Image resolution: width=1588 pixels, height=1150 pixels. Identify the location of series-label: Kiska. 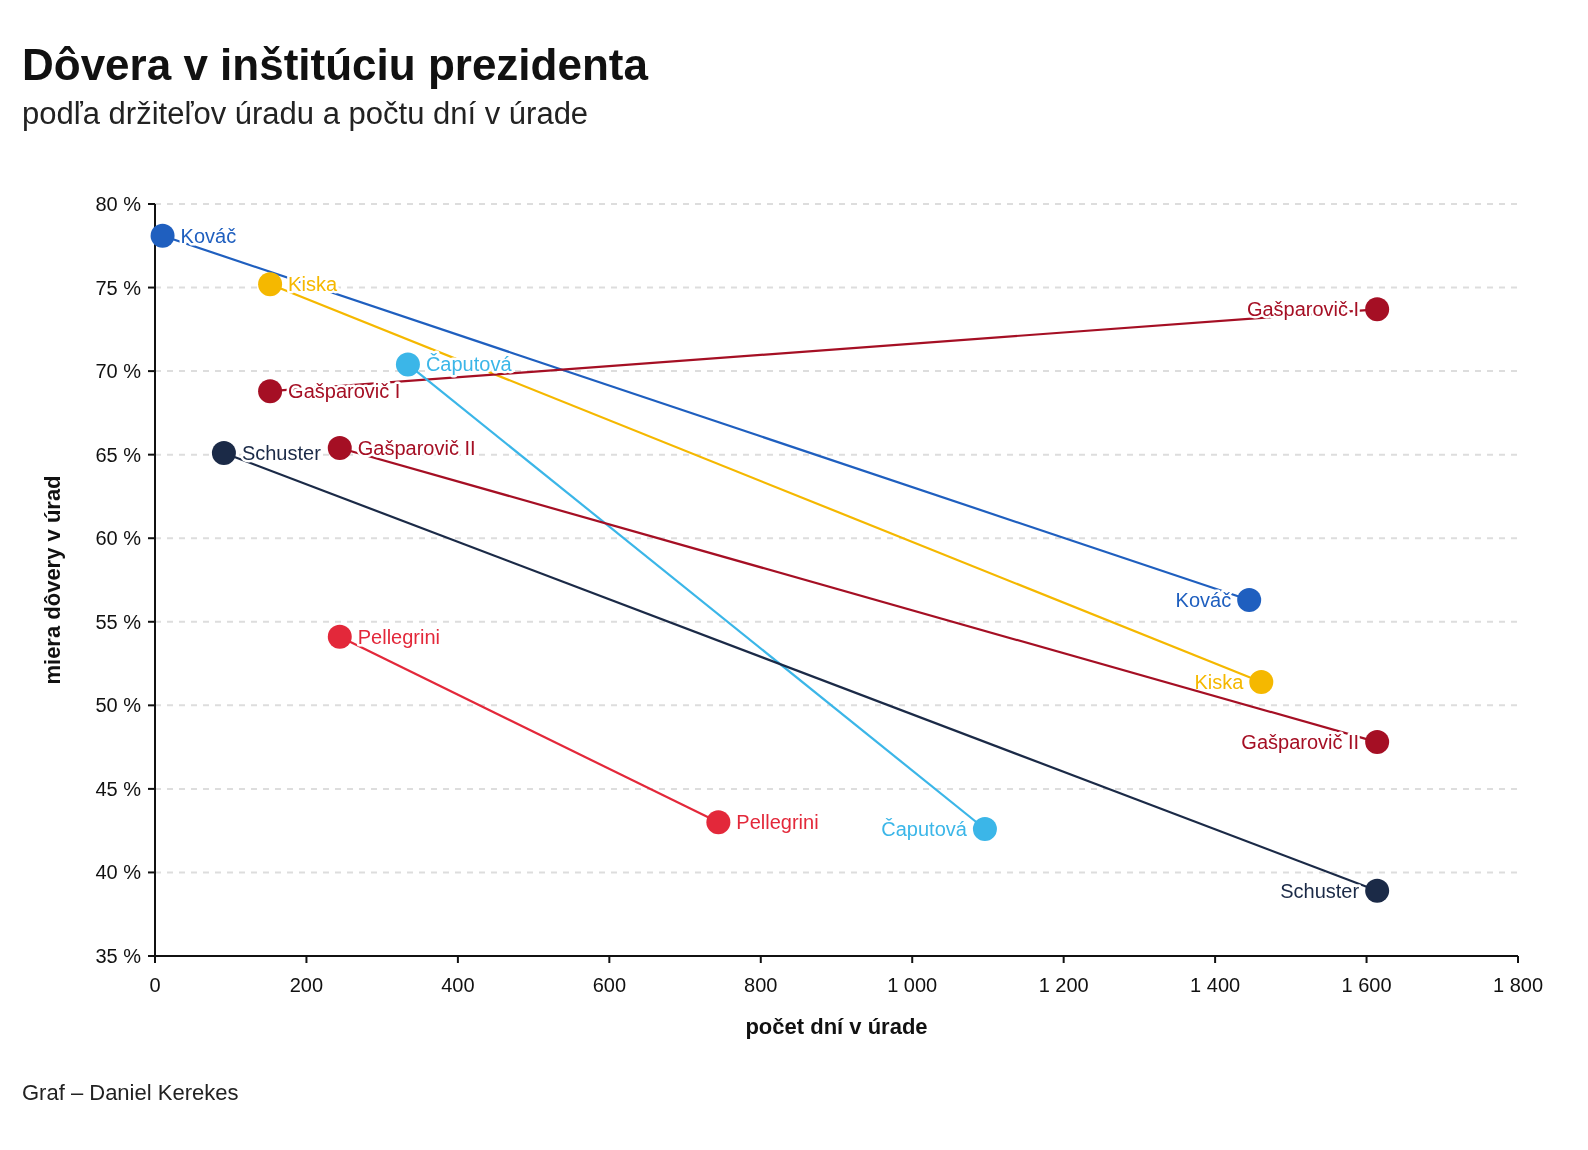
(1219, 681).